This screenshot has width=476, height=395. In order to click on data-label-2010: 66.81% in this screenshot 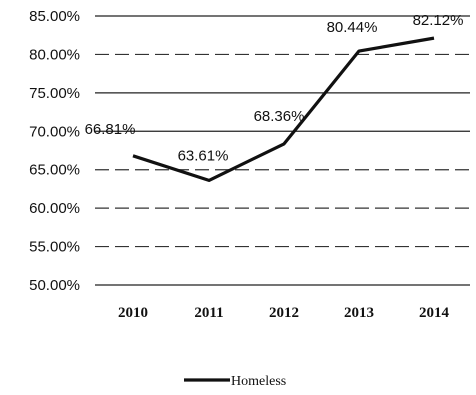, I will do `click(110, 129)`.